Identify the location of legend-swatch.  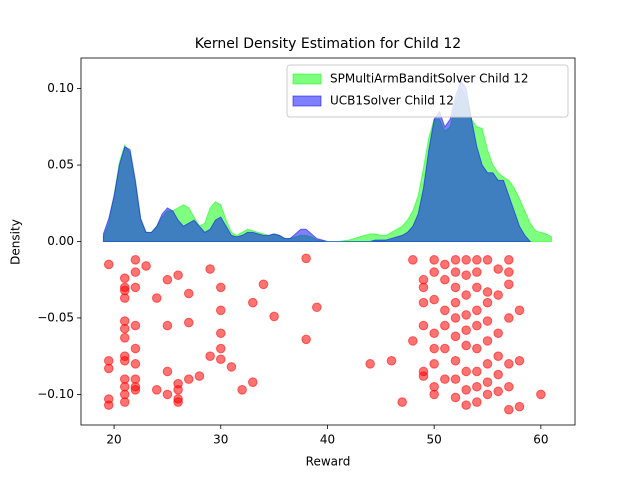
(307, 79).